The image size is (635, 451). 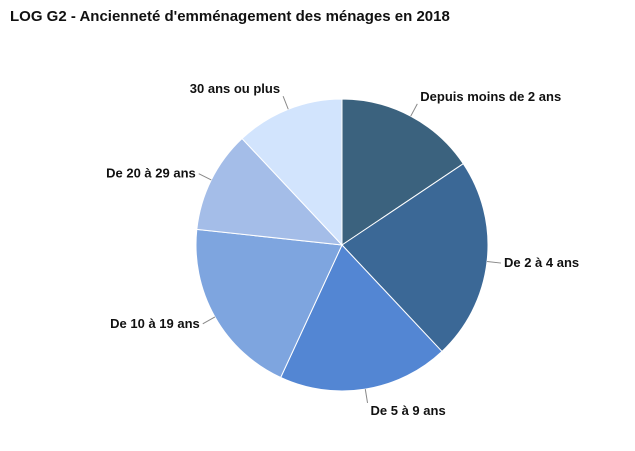 I want to click on pie-slice-de-20-a-29-ans, so click(x=270, y=191).